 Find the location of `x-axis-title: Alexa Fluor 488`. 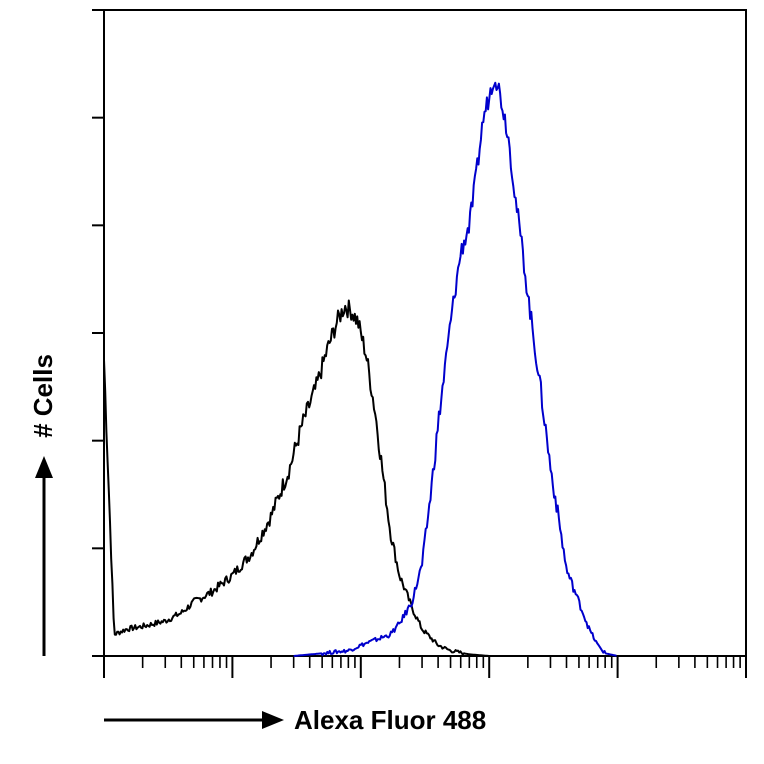

x-axis-title: Alexa Fluor 488 is located at coordinates (390, 720).